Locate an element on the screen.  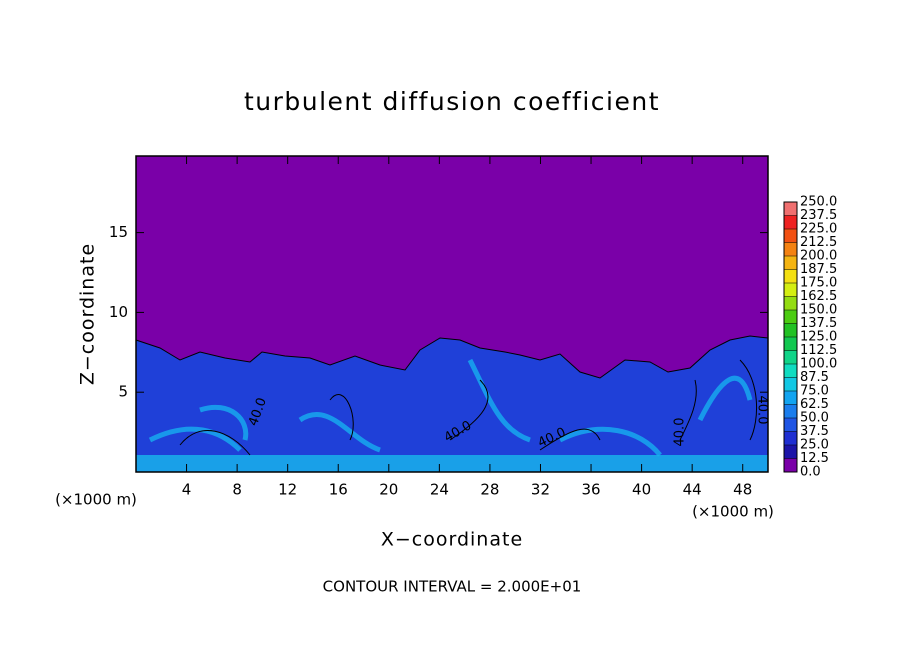
colorbar-label: 37.5 is located at coordinates (814, 431).